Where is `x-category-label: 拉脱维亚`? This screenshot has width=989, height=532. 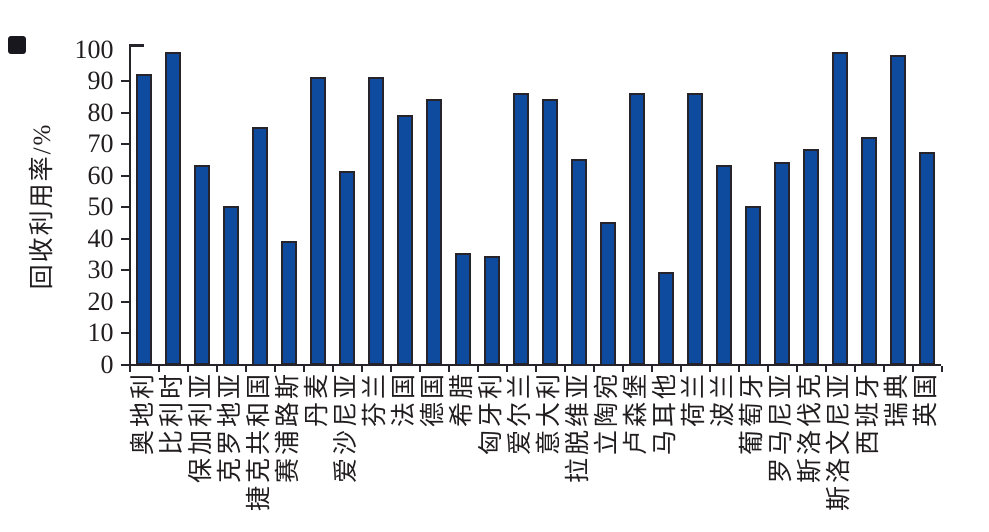 x-category-label: 拉脱维亚 is located at coordinates (578, 427).